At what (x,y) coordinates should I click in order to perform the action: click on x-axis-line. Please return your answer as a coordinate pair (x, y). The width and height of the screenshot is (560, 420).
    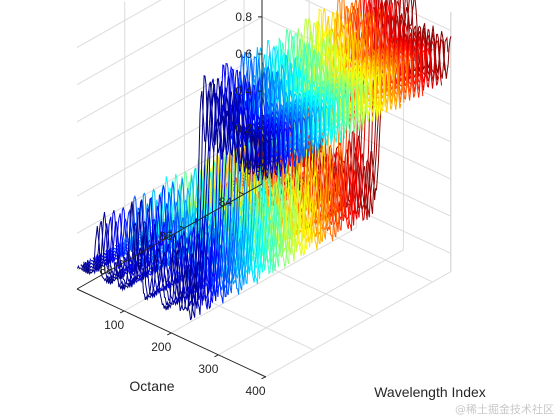
    Looking at the image, I should click on (171, 333).